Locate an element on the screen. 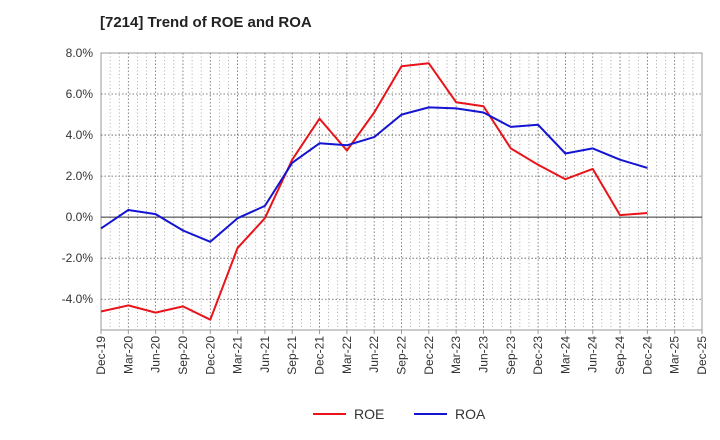 This screenshot has height=440, width=720. x-tick-label: Dec-24 is located at coordinates (647, 355).